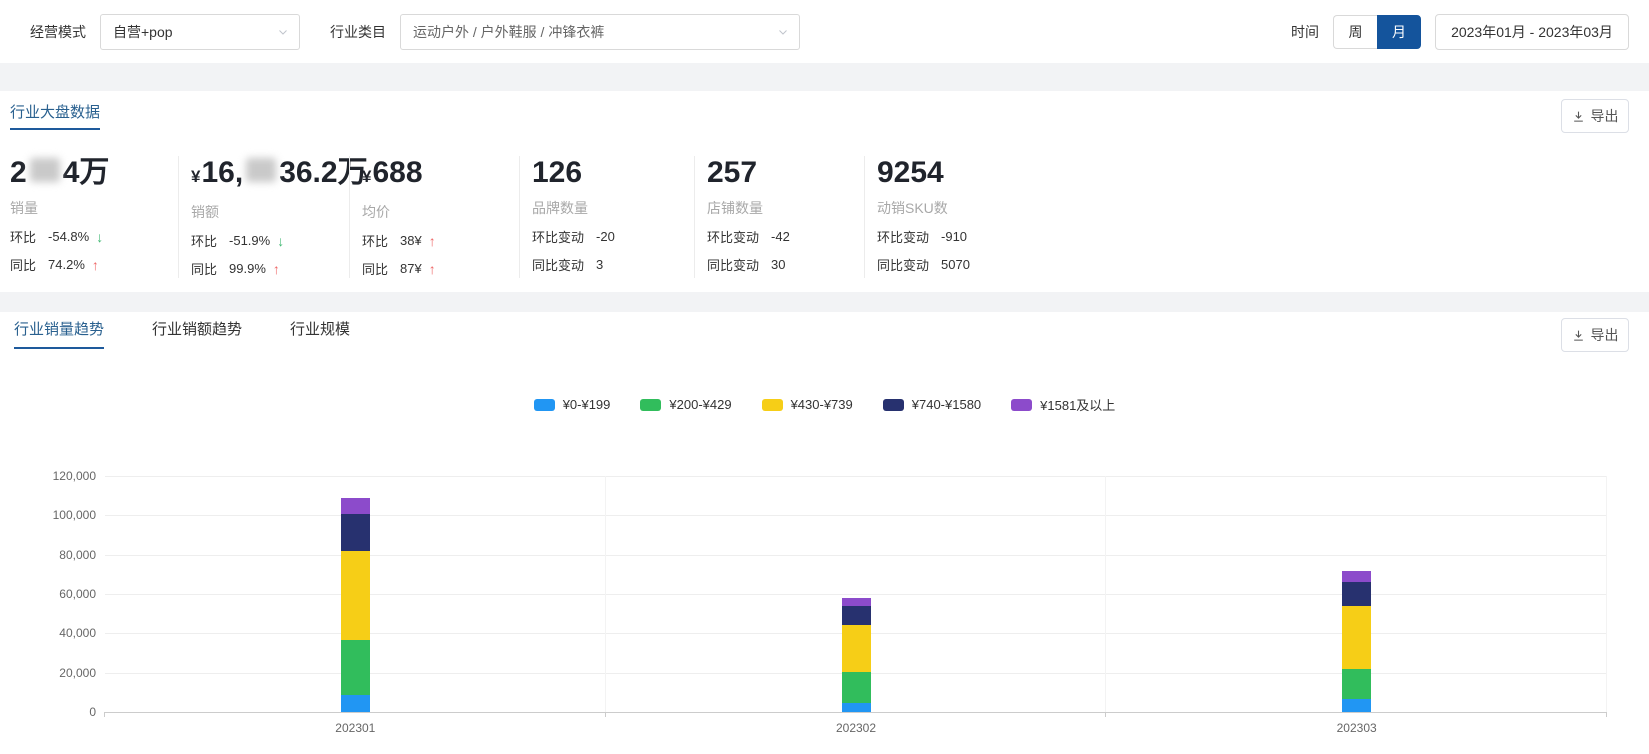  Describe the element at coordinates (411, 240) in the screenshot. I see `metric-value: 38¥` at that location.